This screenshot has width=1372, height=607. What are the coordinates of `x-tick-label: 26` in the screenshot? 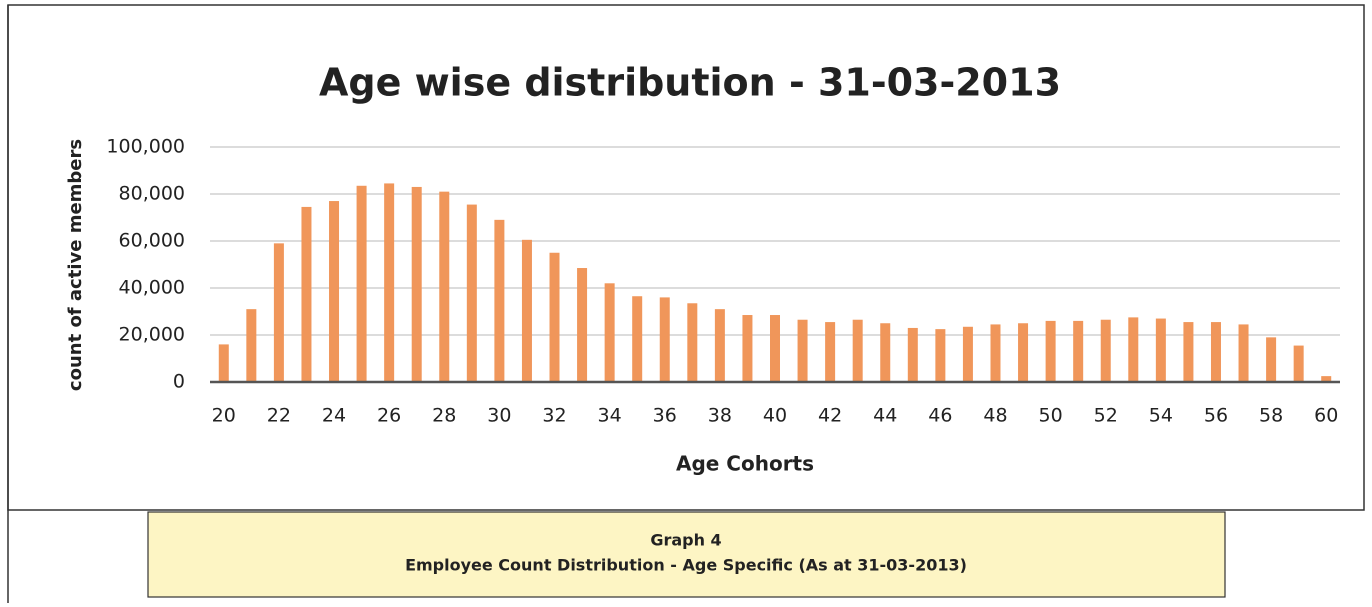 It's located at (389, 416).